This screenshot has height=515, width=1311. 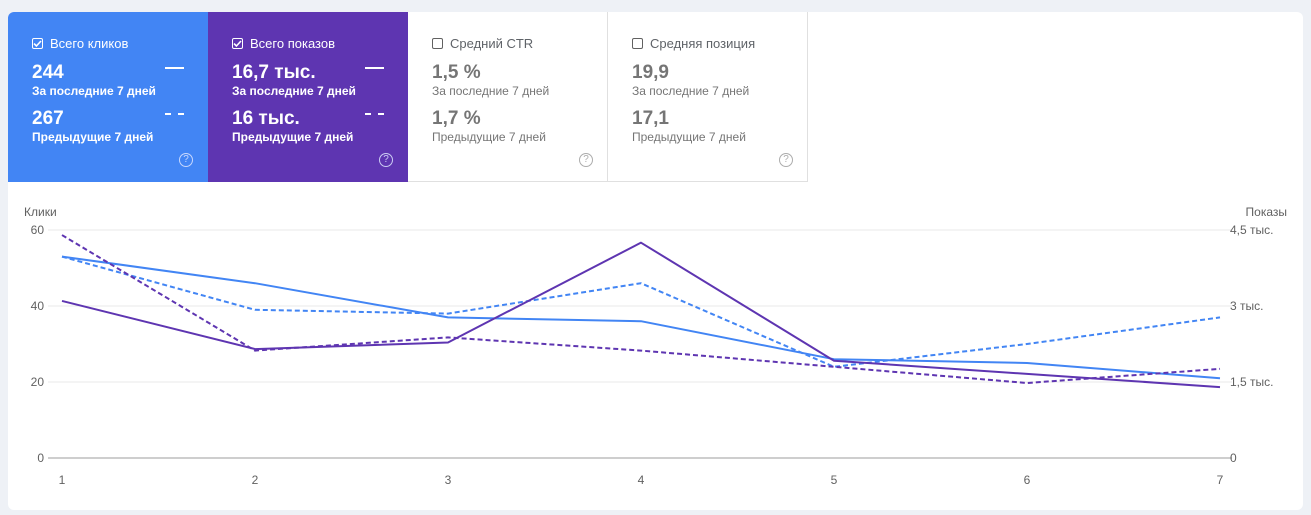 I want to click on card-label: Средний CTR, so click(x=492, y=43).